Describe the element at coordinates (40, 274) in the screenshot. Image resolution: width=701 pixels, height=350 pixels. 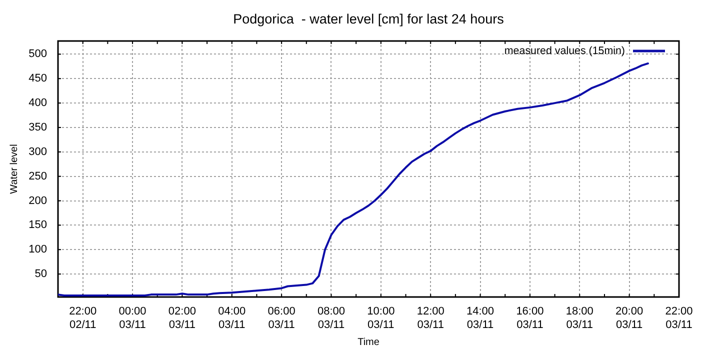
I see `y-tick-label: 50` at that location.